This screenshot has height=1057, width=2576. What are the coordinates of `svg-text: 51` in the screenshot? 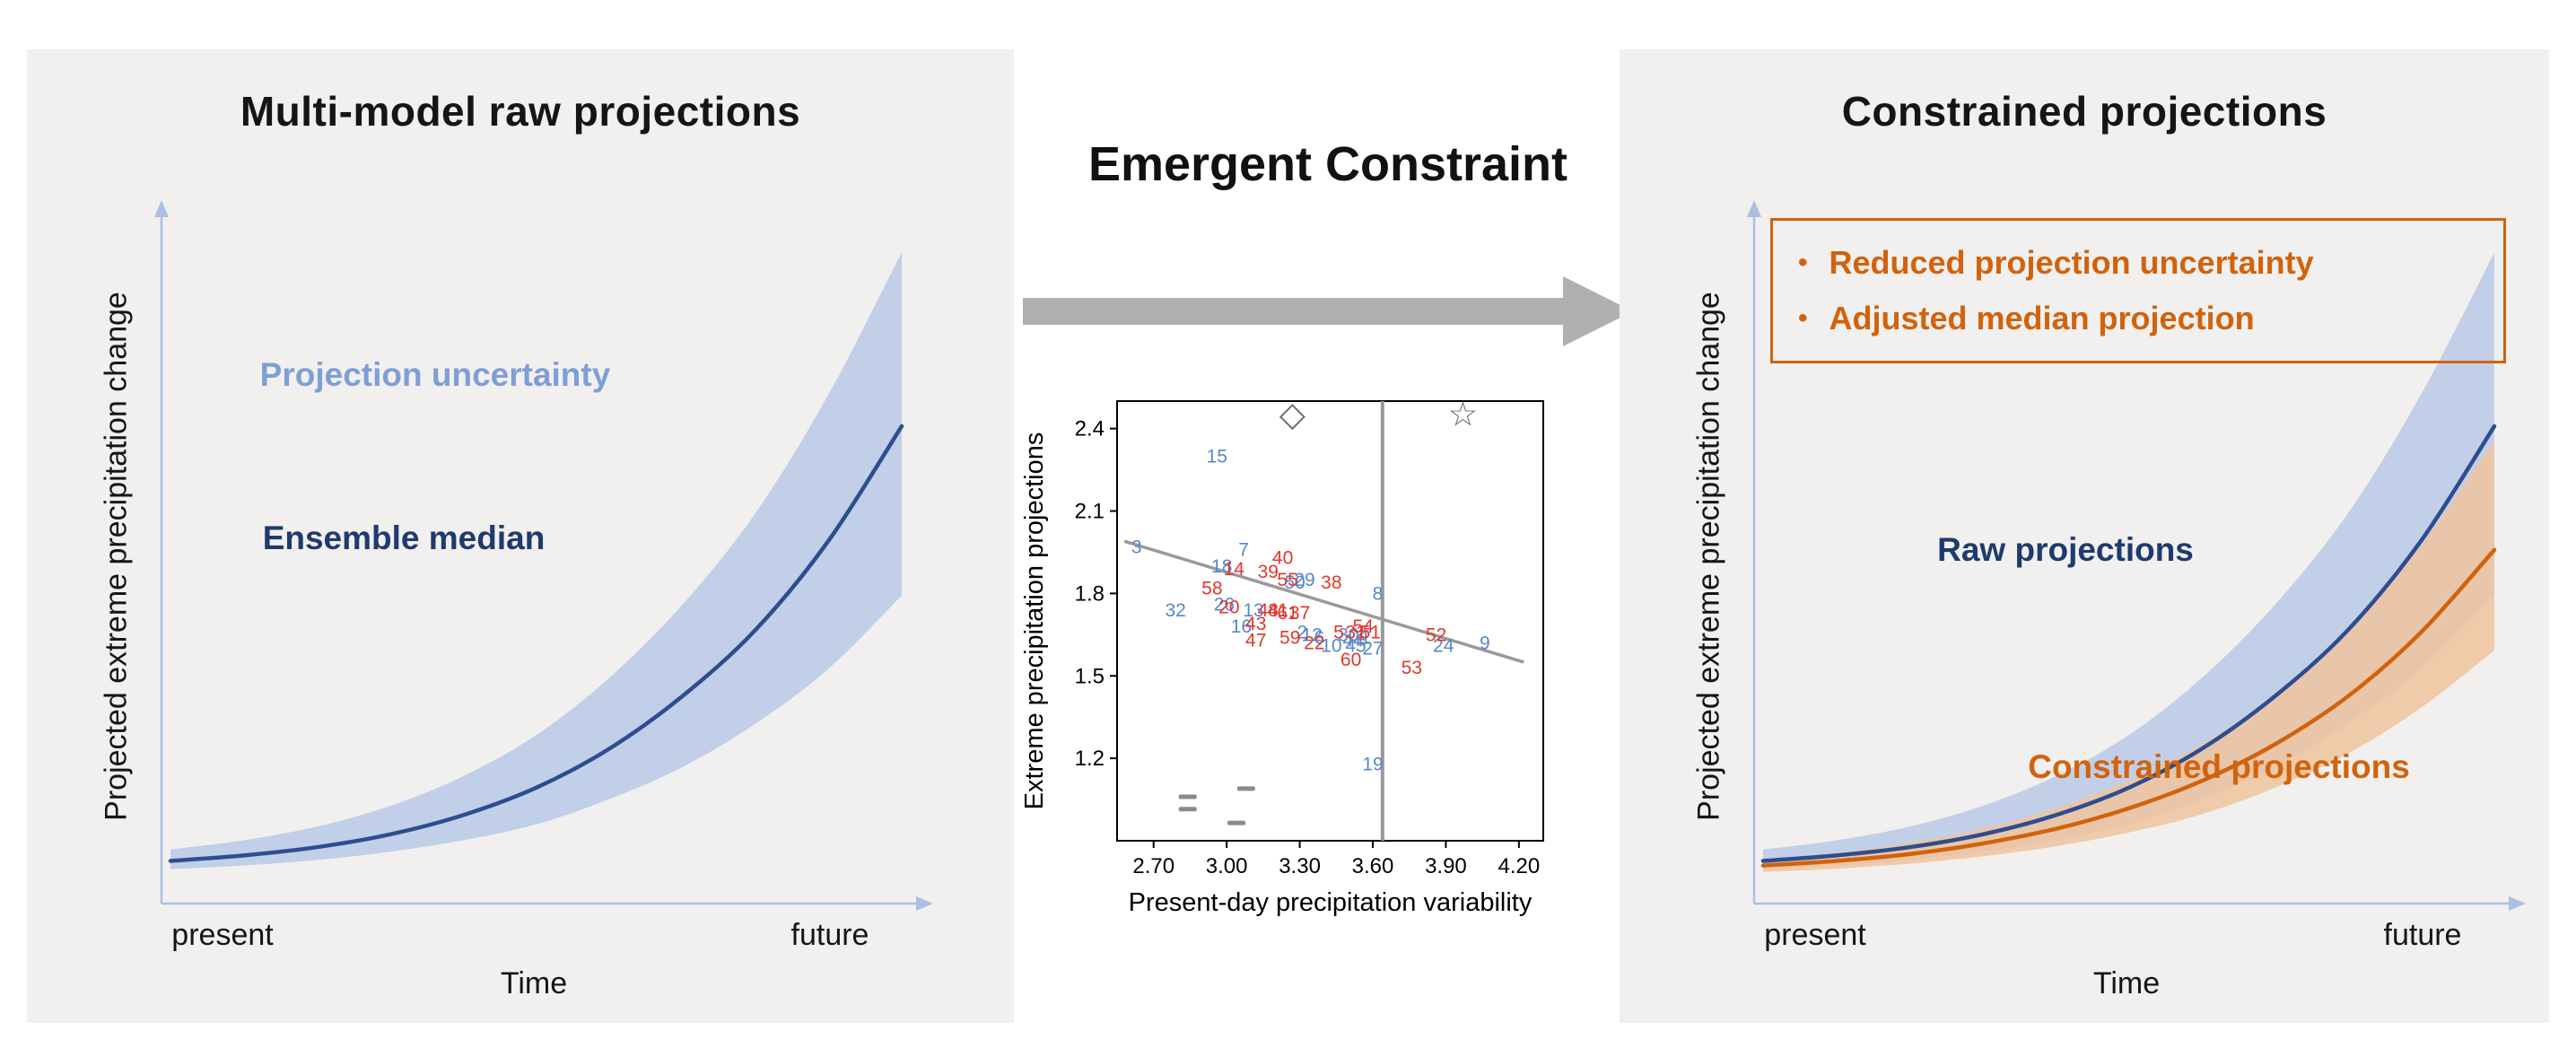 It's located at (1371, 632).